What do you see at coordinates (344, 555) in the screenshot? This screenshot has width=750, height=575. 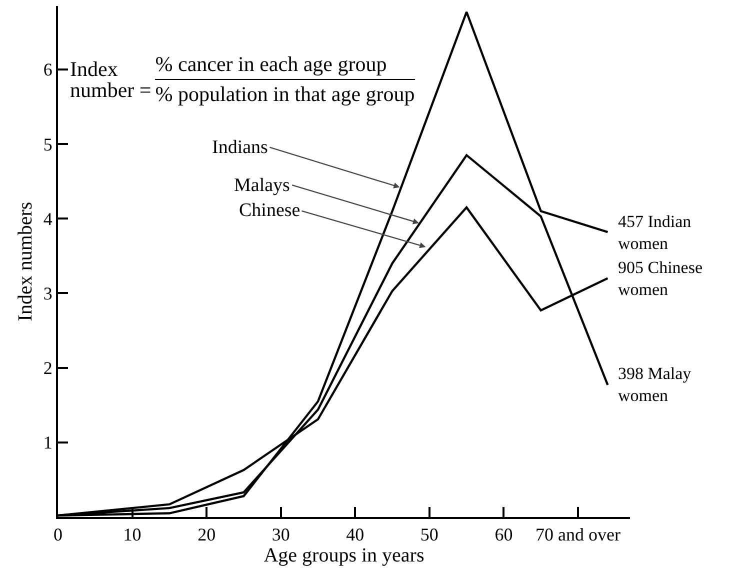 I see `x-axis-title: Age groups in years` at bounding box center [344, 555].